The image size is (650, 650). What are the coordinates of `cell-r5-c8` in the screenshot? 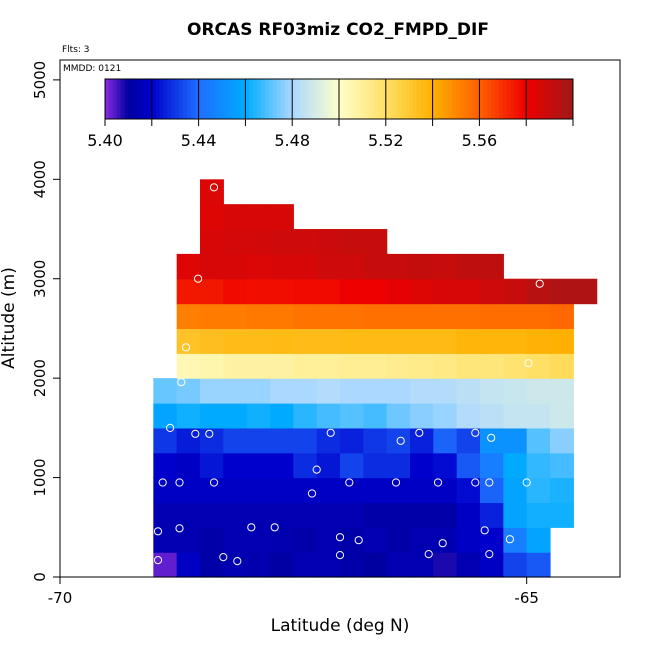 It's located at (352, 440).